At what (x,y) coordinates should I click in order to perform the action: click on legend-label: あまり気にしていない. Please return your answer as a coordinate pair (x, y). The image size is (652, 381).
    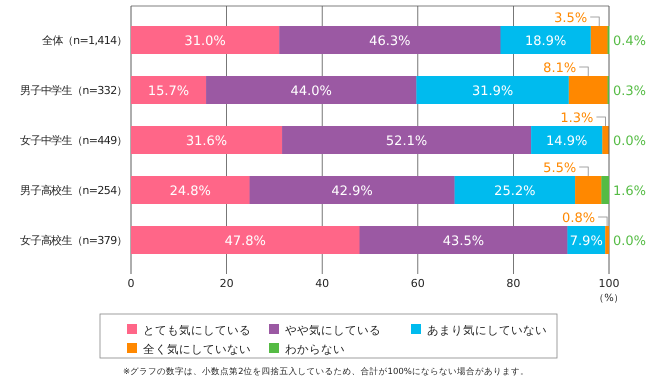
    Looking at the image, I should click on (487, 330).